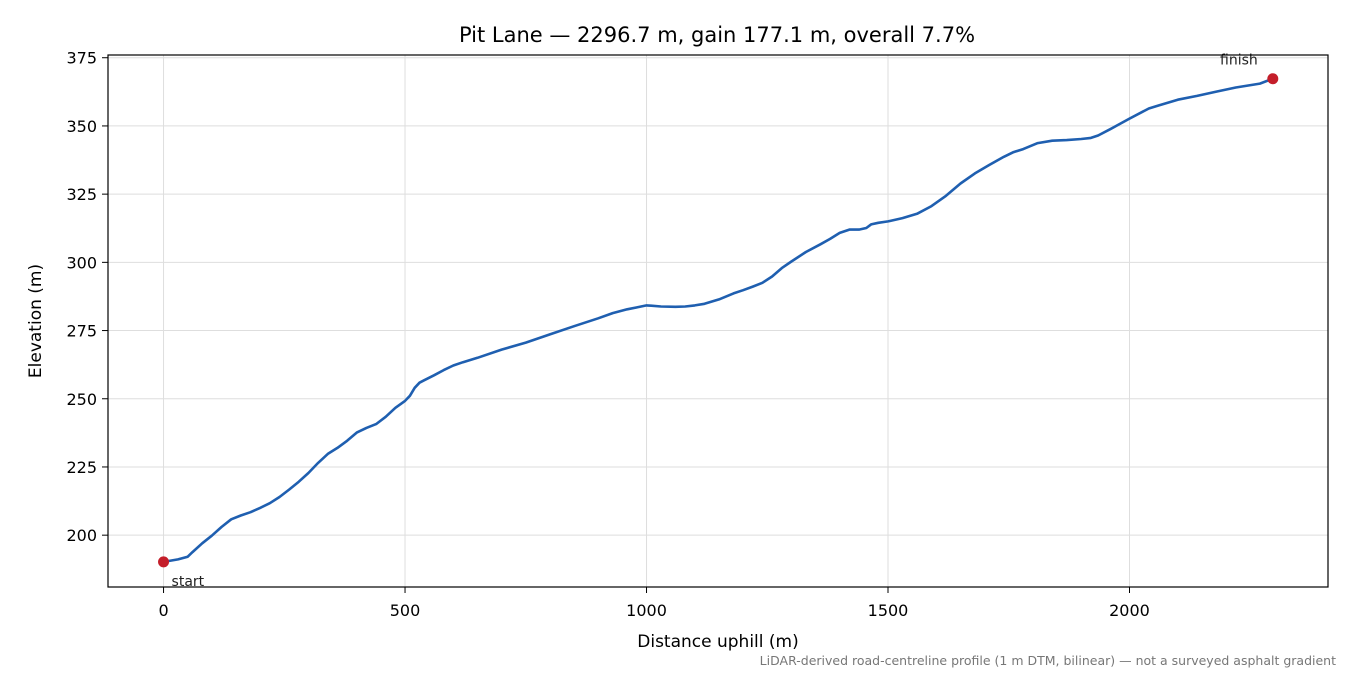  Describe the element at coordinates (81, 467) in the screenshot. I see `y-tick-label: 225` at that location.